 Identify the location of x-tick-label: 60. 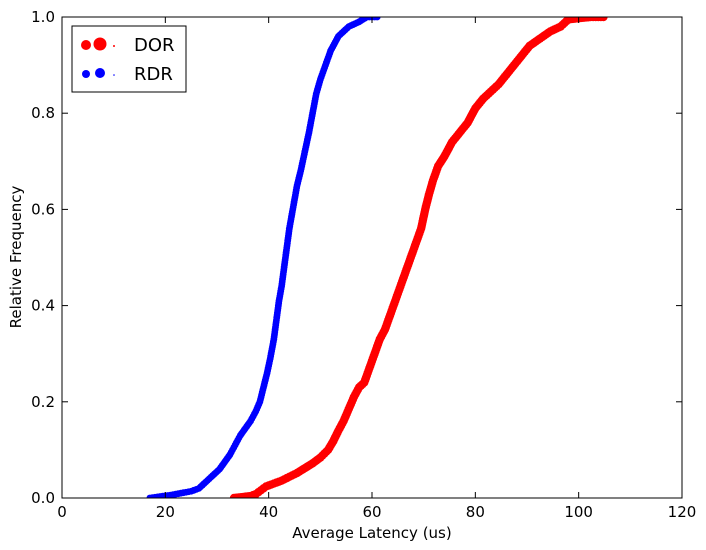
(371, 512).